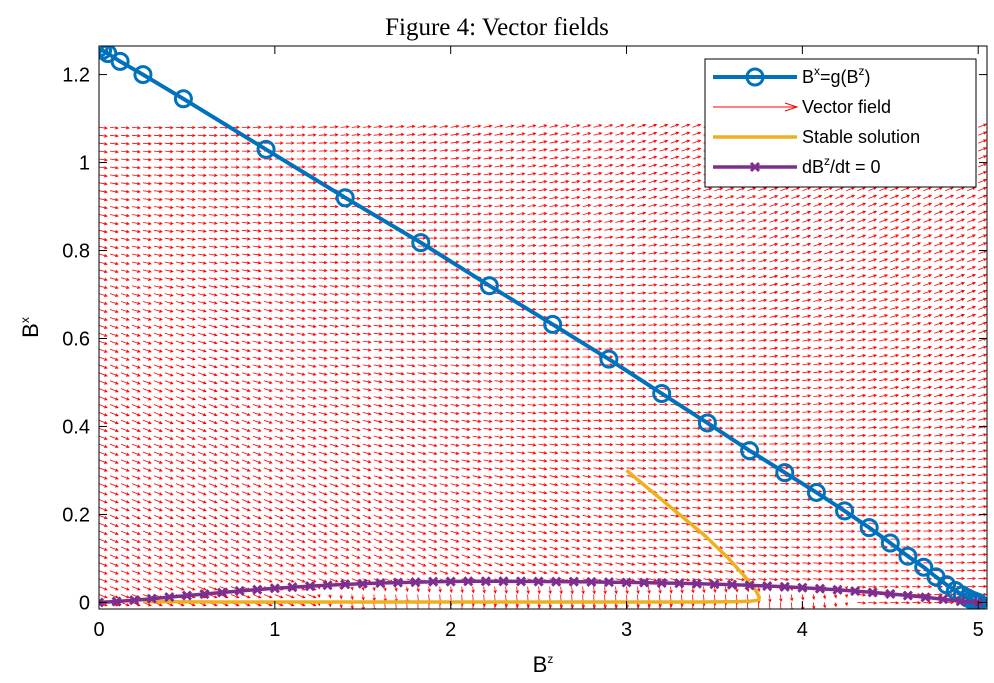 This screenshot has width=994, height=683. What do you see at coordinates (626, 630) in the screenshot?
I see `x-tick-label: 3` at bounding box center [626, 630].